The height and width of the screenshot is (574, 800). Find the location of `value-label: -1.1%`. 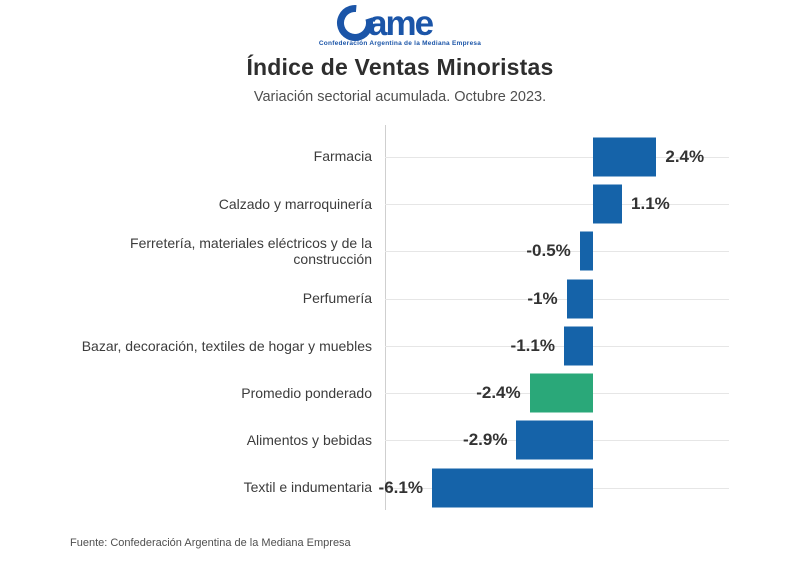

value-label: -1.1% is located at coordinates (532, 345).